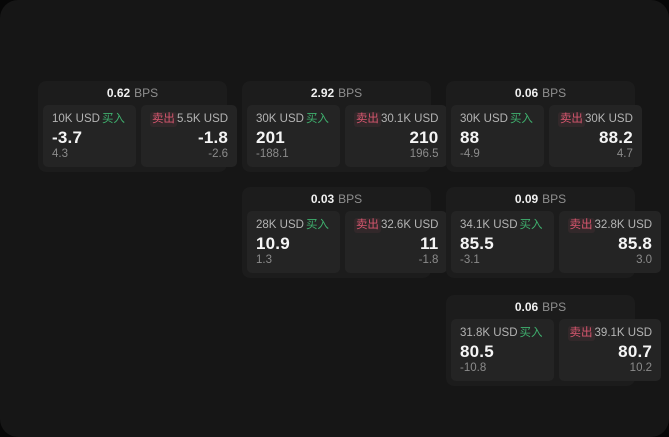 The width and height of the screenshot is (669, 437). Describe the element at coordinates (272, 154) in the screenshot. I see `buy-delta: -188.1` at that location.